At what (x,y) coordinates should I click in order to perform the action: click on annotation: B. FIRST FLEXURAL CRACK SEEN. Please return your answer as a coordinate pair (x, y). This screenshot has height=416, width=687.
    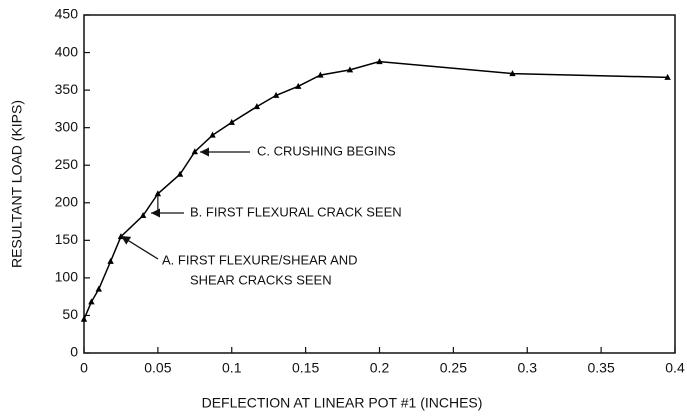
    Looking at the image, I should click on (296, 211).